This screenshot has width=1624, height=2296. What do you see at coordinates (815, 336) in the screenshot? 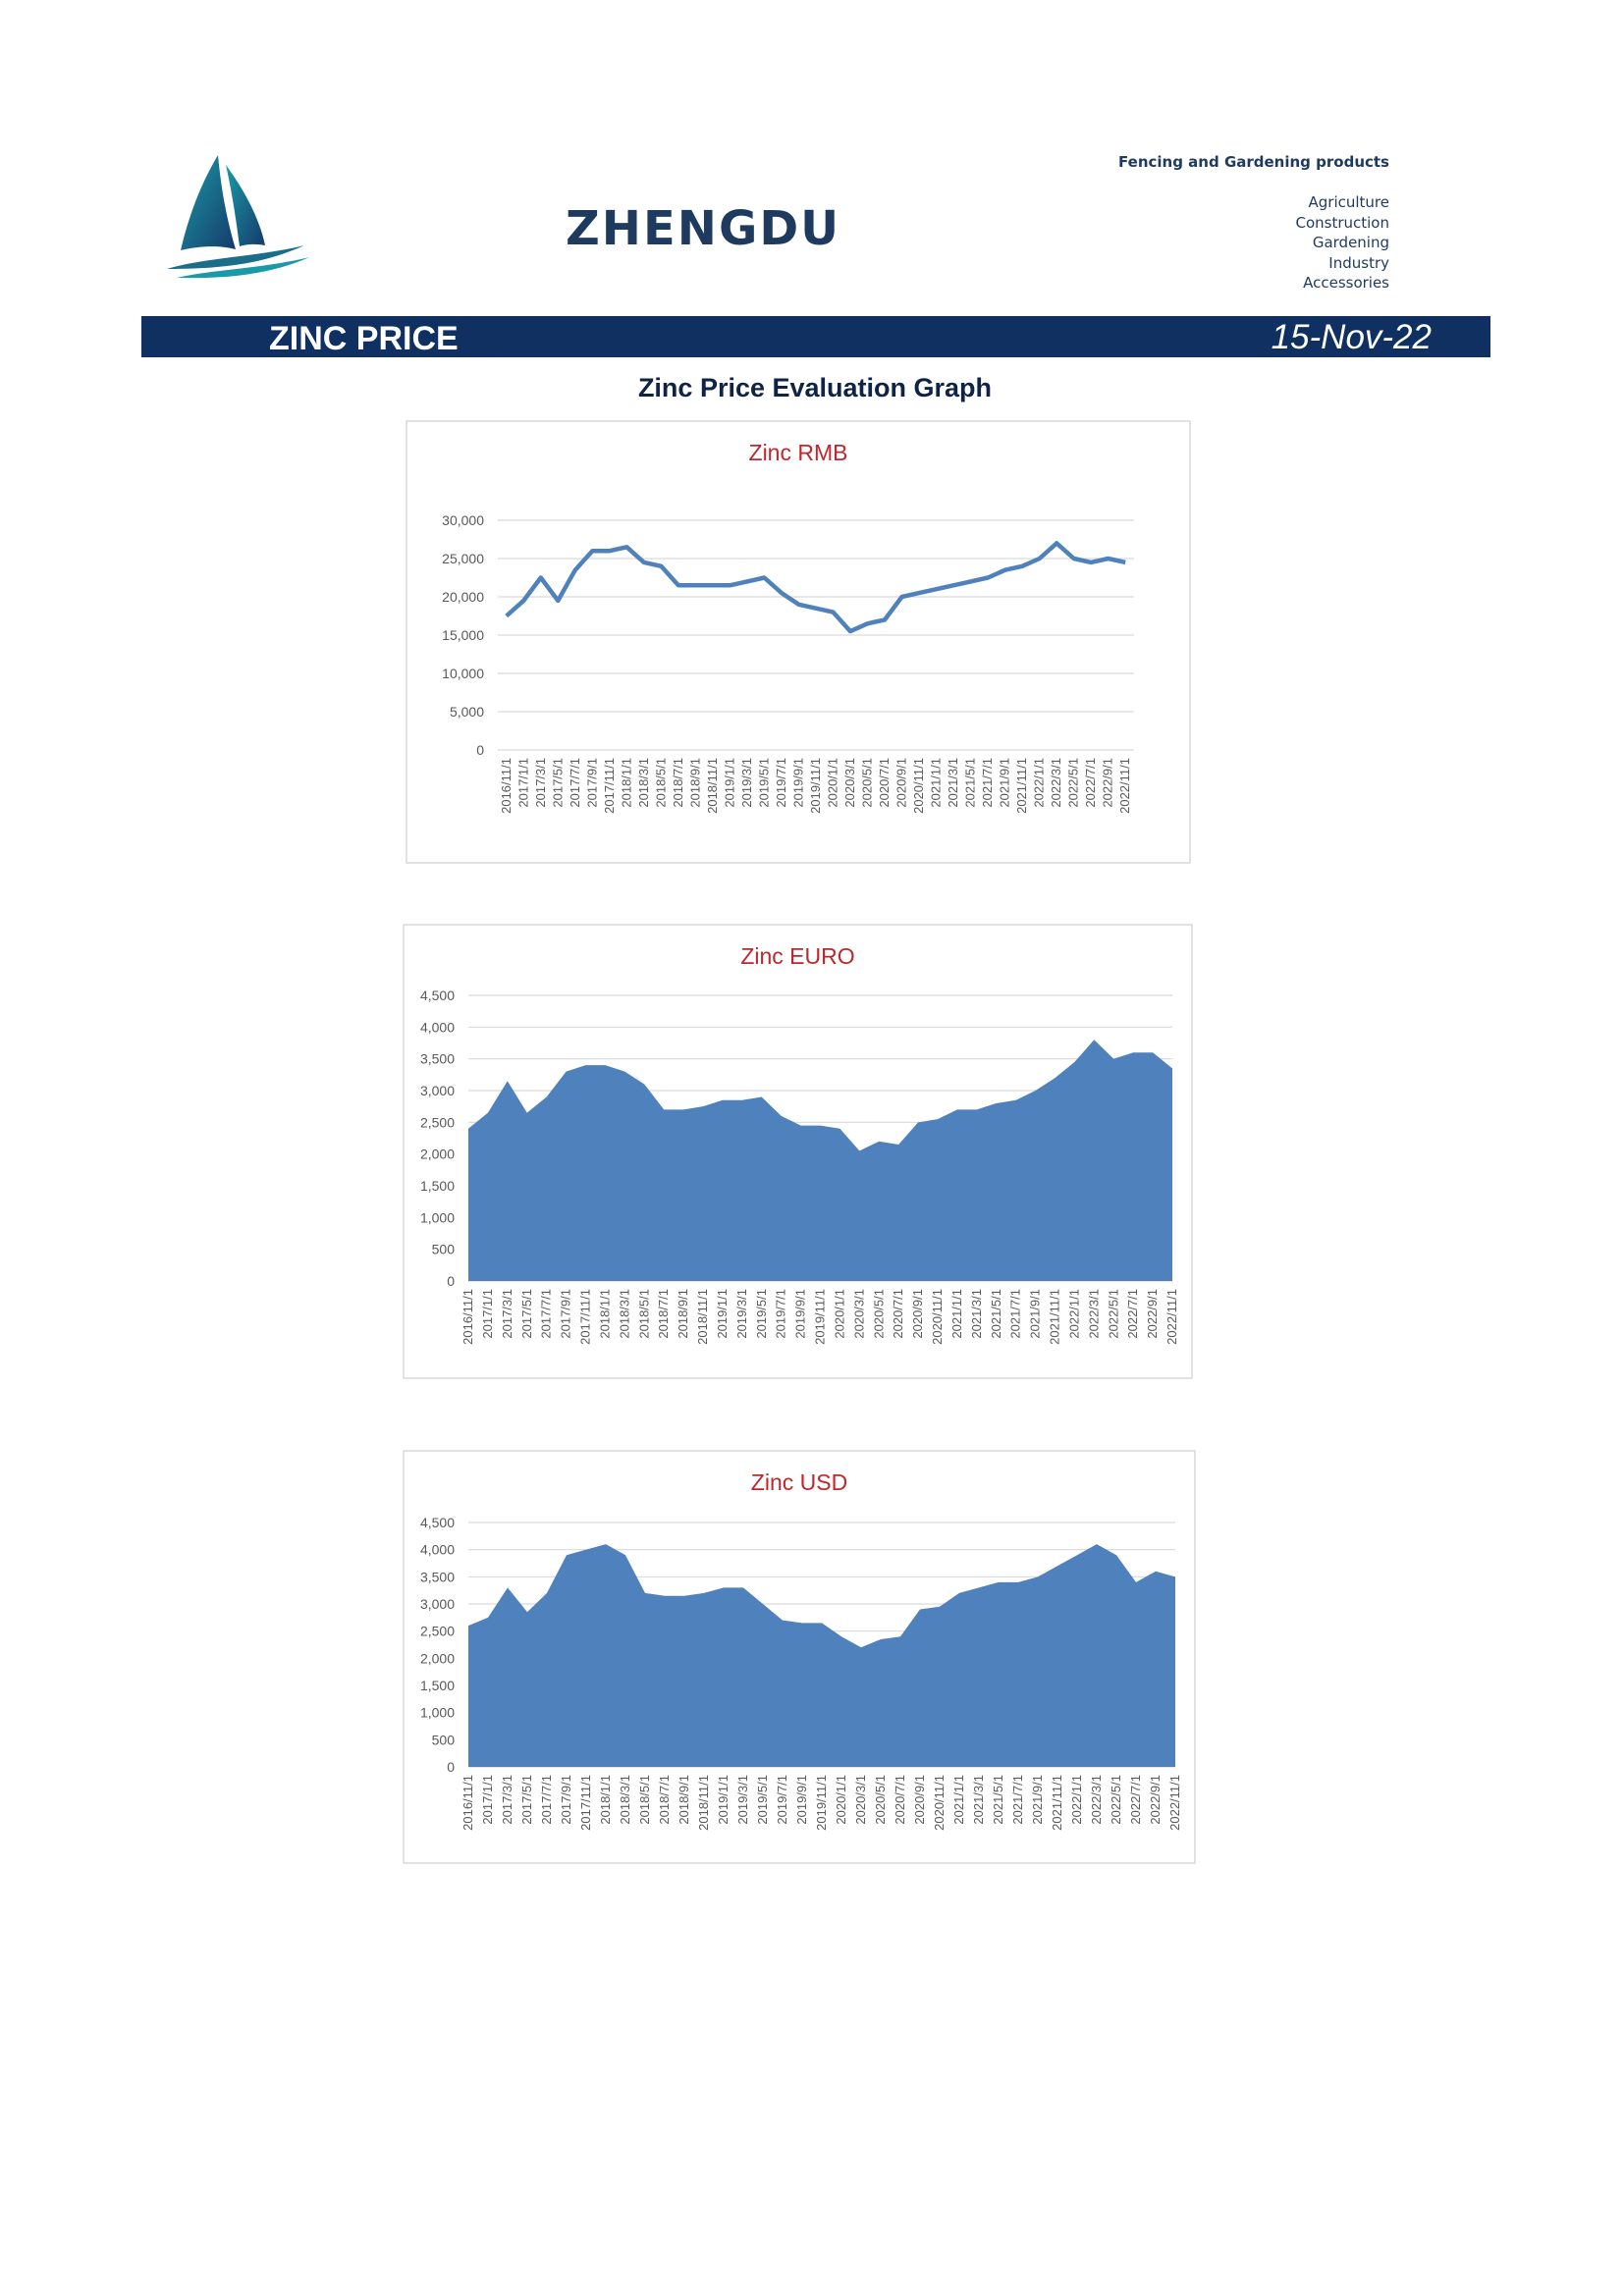
I see `banner: ZINC PRICE 15-Nov-22` at bounding box center [815, 336].